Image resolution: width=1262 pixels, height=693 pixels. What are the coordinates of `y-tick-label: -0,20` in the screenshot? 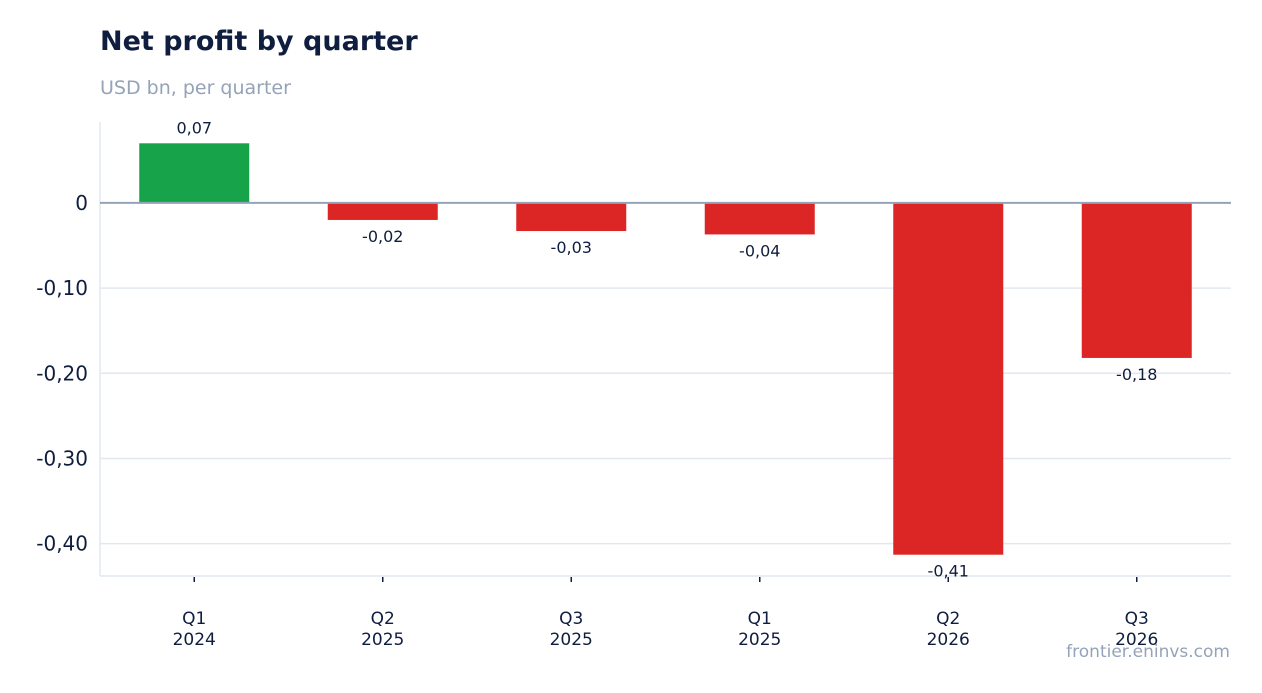 It's located at (62, 373).